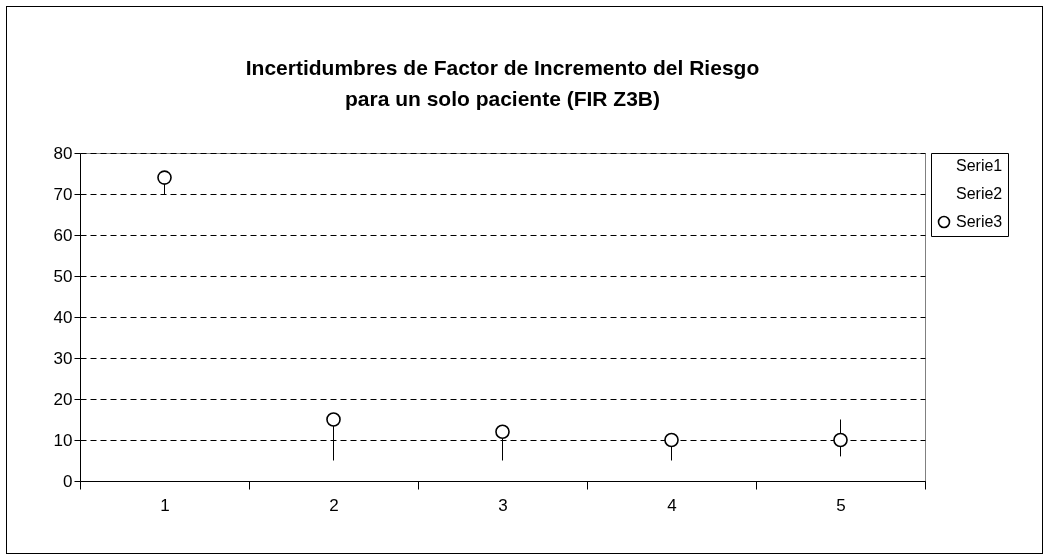 Image resolution: width=1049 pixels, height=560 pixels. What do you see at coordinates (672, 505) in the screenshot?
I see `x-tick-label: 4` at bounding box center [672, 505].